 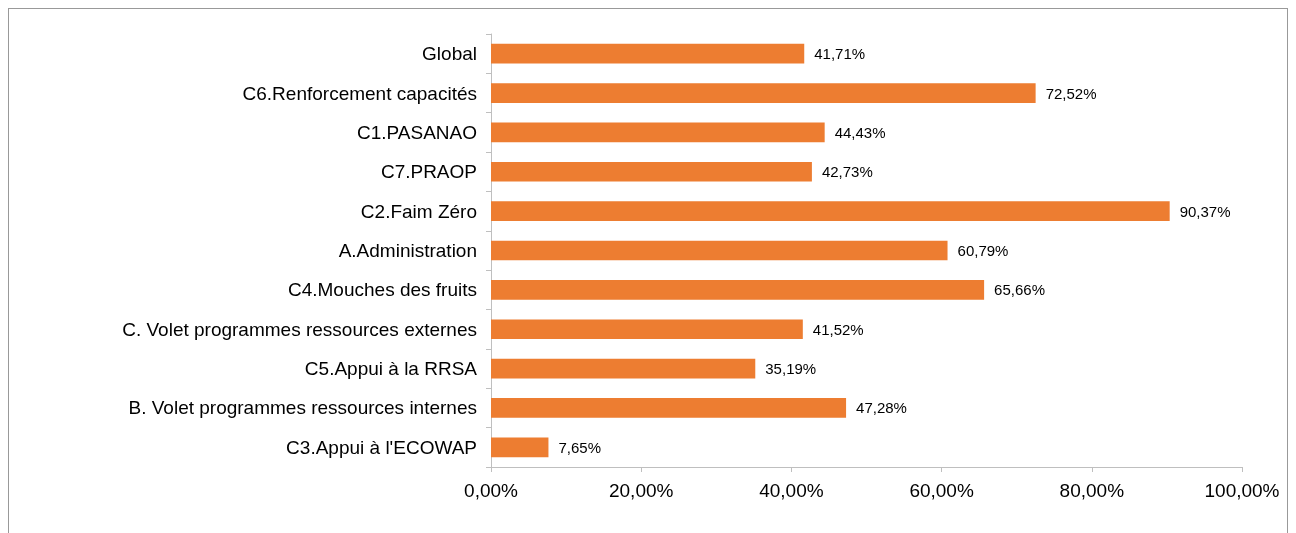 I want to click on y-tick-label: C4.Mouches des fruits, so click(x=382, y=290).